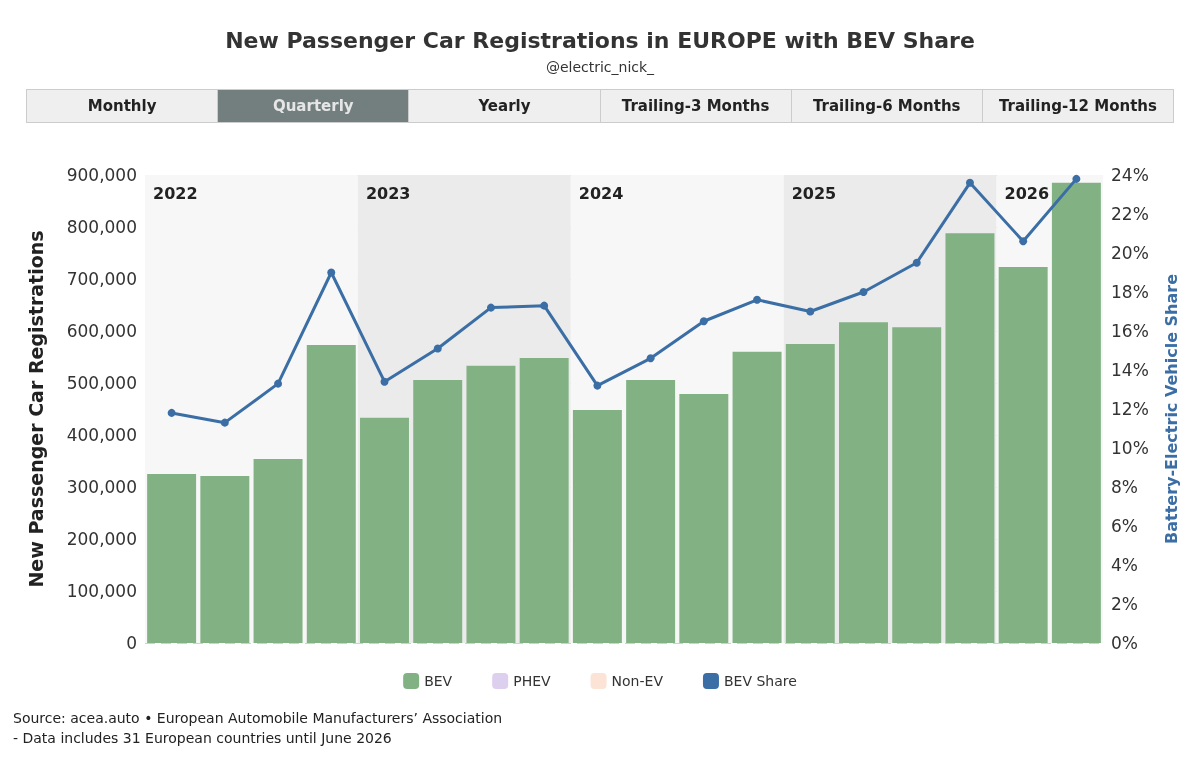 Image resolution: width=1200 pixels, height=758 pixels. What do you see at coordinates (101, 383) in the screenshot?
I see `y-tick-label: 500,000` at bounding box center [101, 383].